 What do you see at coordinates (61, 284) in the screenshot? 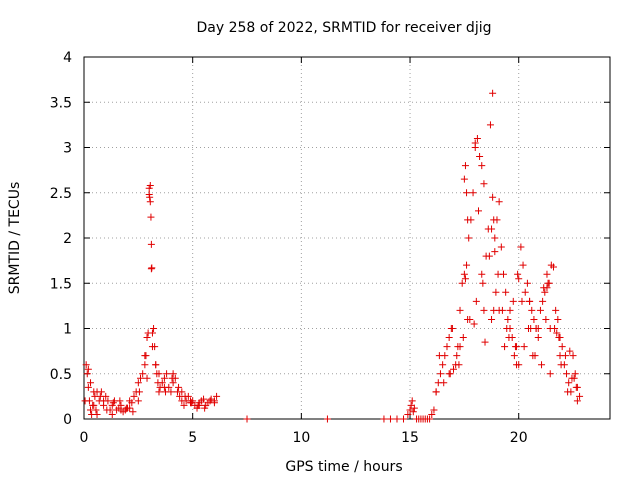
I see `y-tick-label: 1.5` at bounding box center [61, 284].